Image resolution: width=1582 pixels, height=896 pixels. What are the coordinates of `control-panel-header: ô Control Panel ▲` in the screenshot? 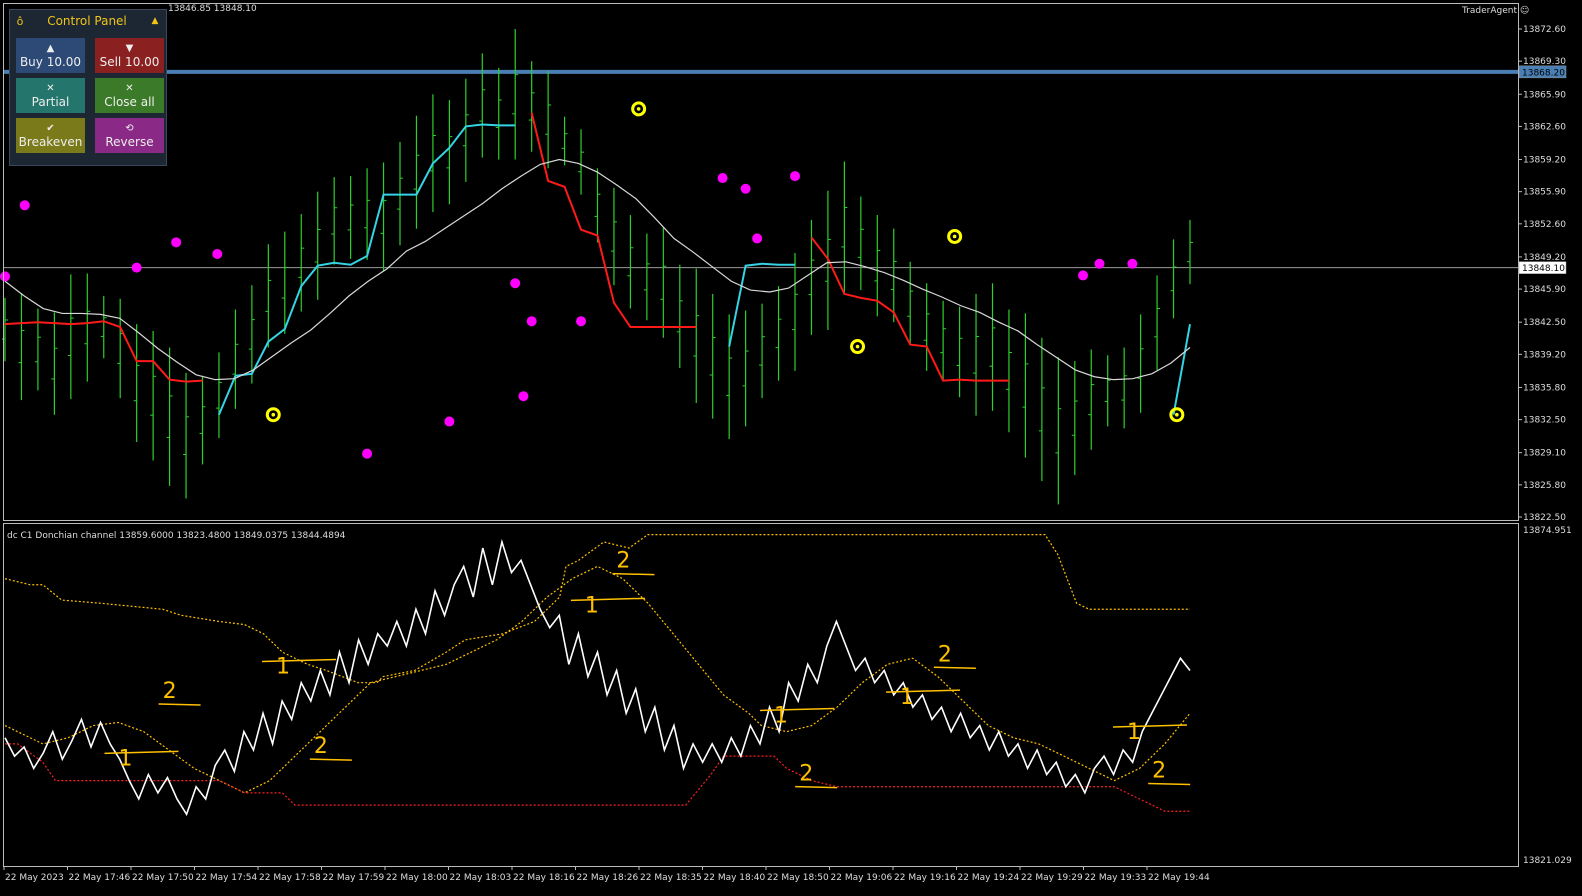 It's located at (88, 21).